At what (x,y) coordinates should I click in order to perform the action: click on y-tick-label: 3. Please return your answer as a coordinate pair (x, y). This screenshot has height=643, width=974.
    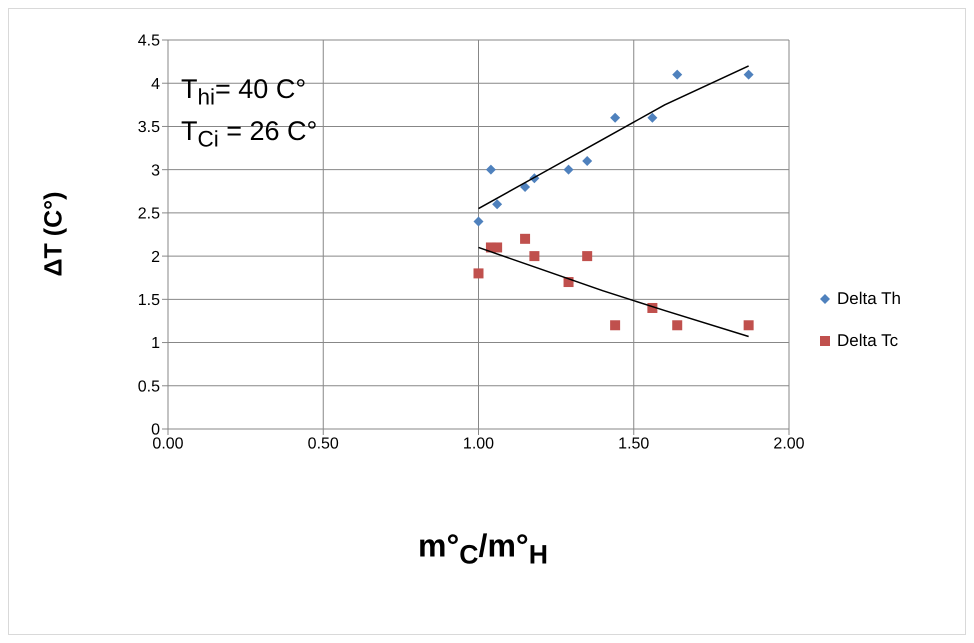
    Looking at the image, I should click on (155, 171).